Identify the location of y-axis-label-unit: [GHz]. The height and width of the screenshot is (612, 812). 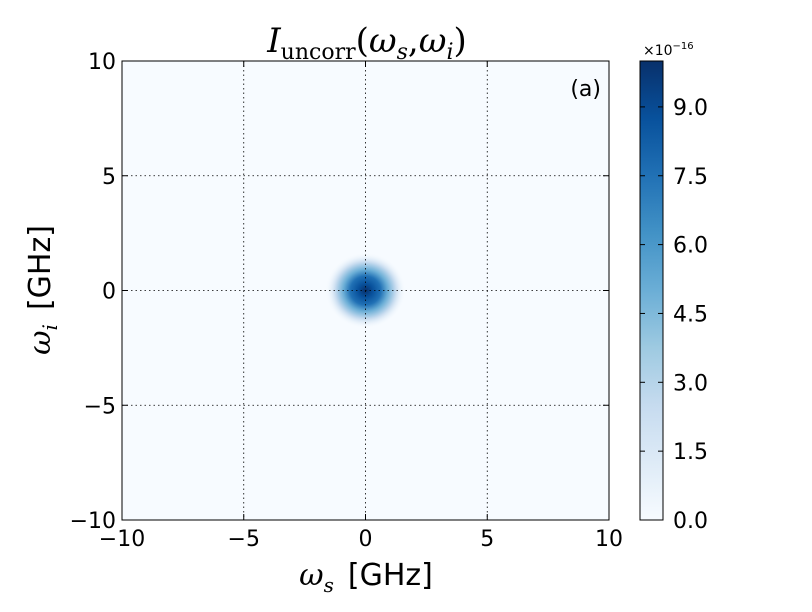
(40, 267).